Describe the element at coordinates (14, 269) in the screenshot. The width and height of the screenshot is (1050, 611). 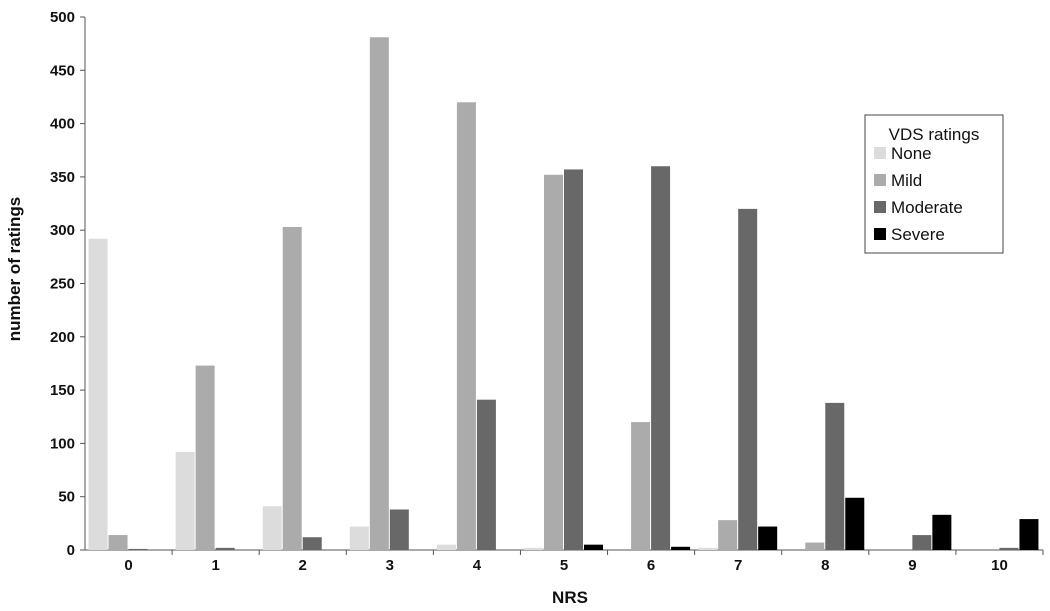
I see `y-axis-title: number of ratings` at that location.